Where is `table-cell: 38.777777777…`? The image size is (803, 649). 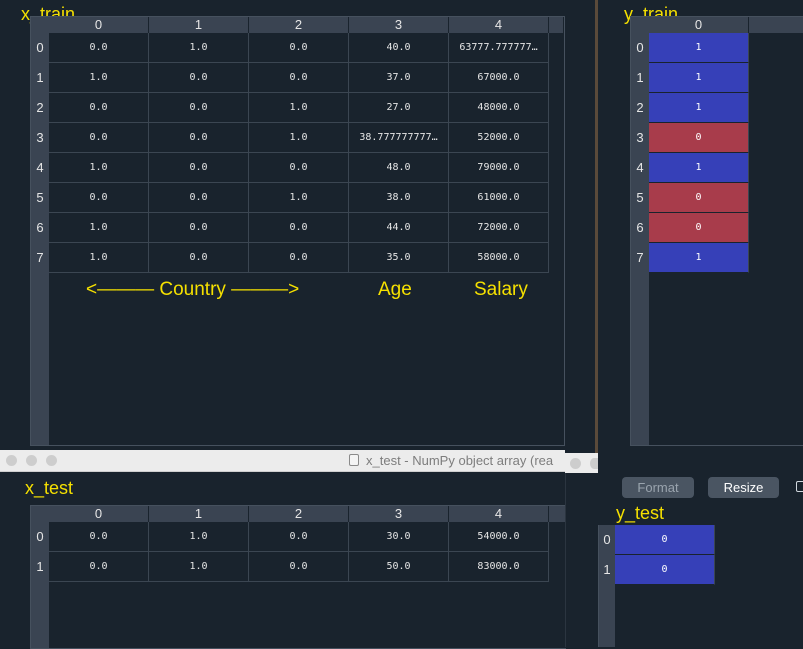 table-cell: 38.777777777… is located at coordinates (399, 138).